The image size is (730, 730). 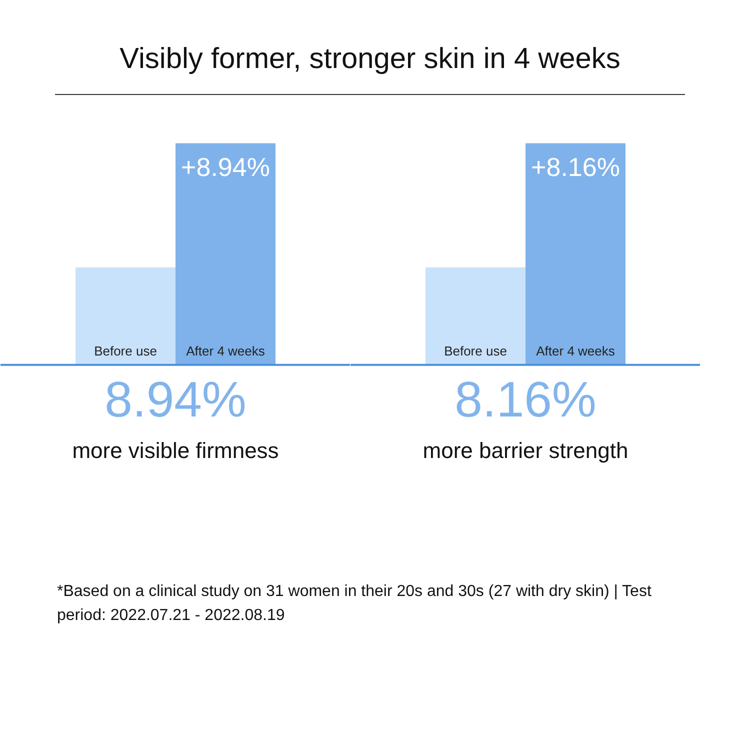 What do you see at coordinates (525, 400) in the screenshot?
I see `text: 8.16%` at bounding box center [525, 400].